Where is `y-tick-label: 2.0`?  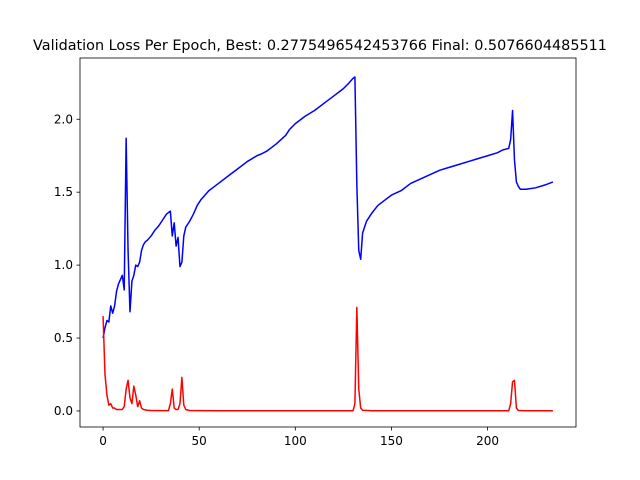
y-tick-label: 2.0 is located at coordinates (63, 119).